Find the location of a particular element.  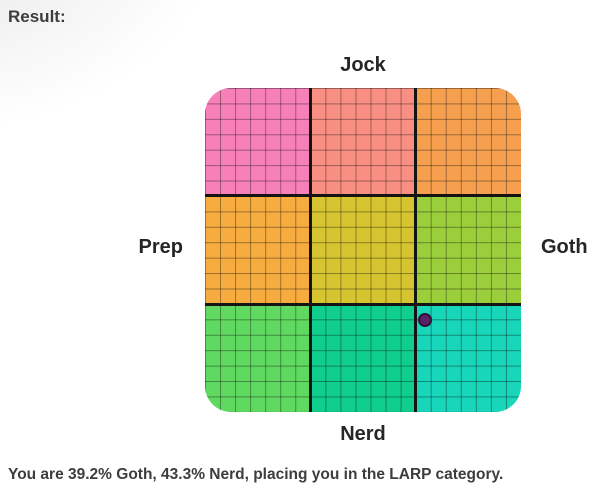

axis-label-prep: Prep is located at coordinates (160, 247).